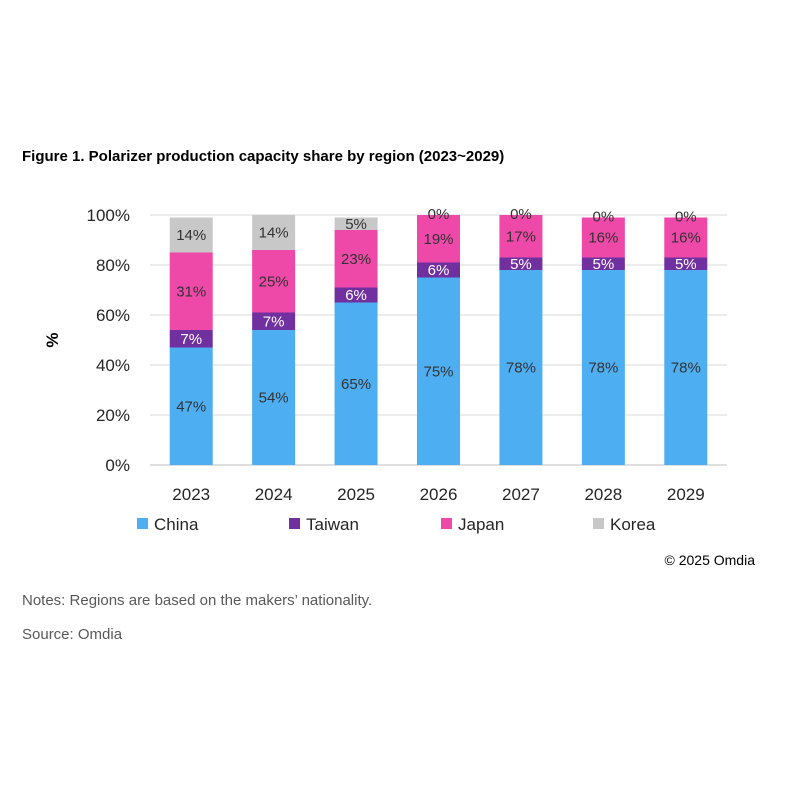 Image resolution: width=800 pixels, height=800 pixels. What do you see at coordinates (191, 494) in the screenshot?
I see `x-tick-label: 2023` at bounding box center [191, 494].